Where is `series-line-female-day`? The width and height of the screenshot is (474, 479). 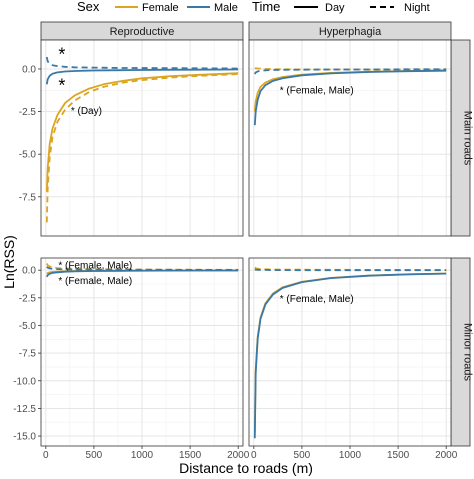
series-line-female-day is located at coordinates (142, 132).